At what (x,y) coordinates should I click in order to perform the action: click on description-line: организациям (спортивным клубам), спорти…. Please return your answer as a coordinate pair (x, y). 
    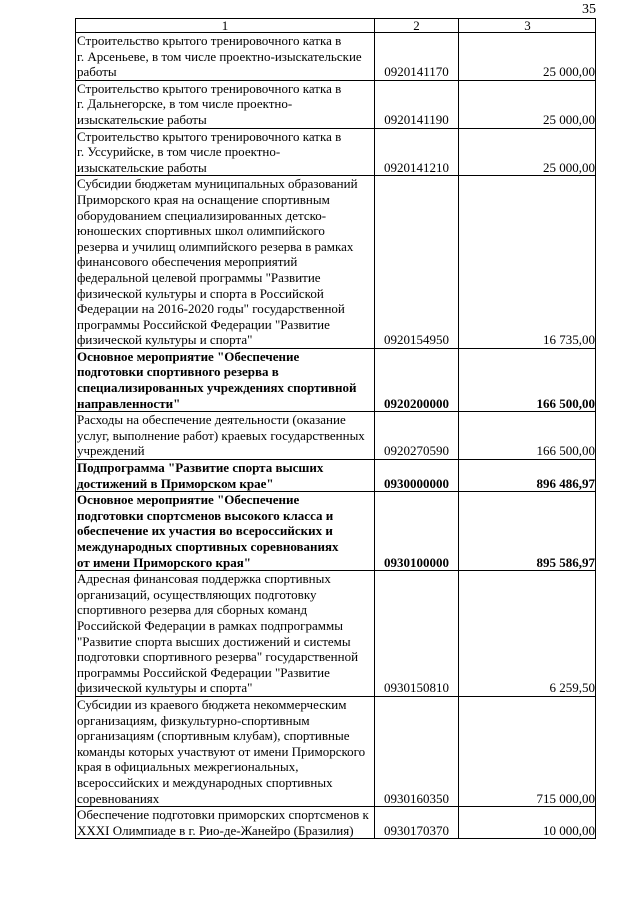
    Looking at the image, I should click on (213, 736).